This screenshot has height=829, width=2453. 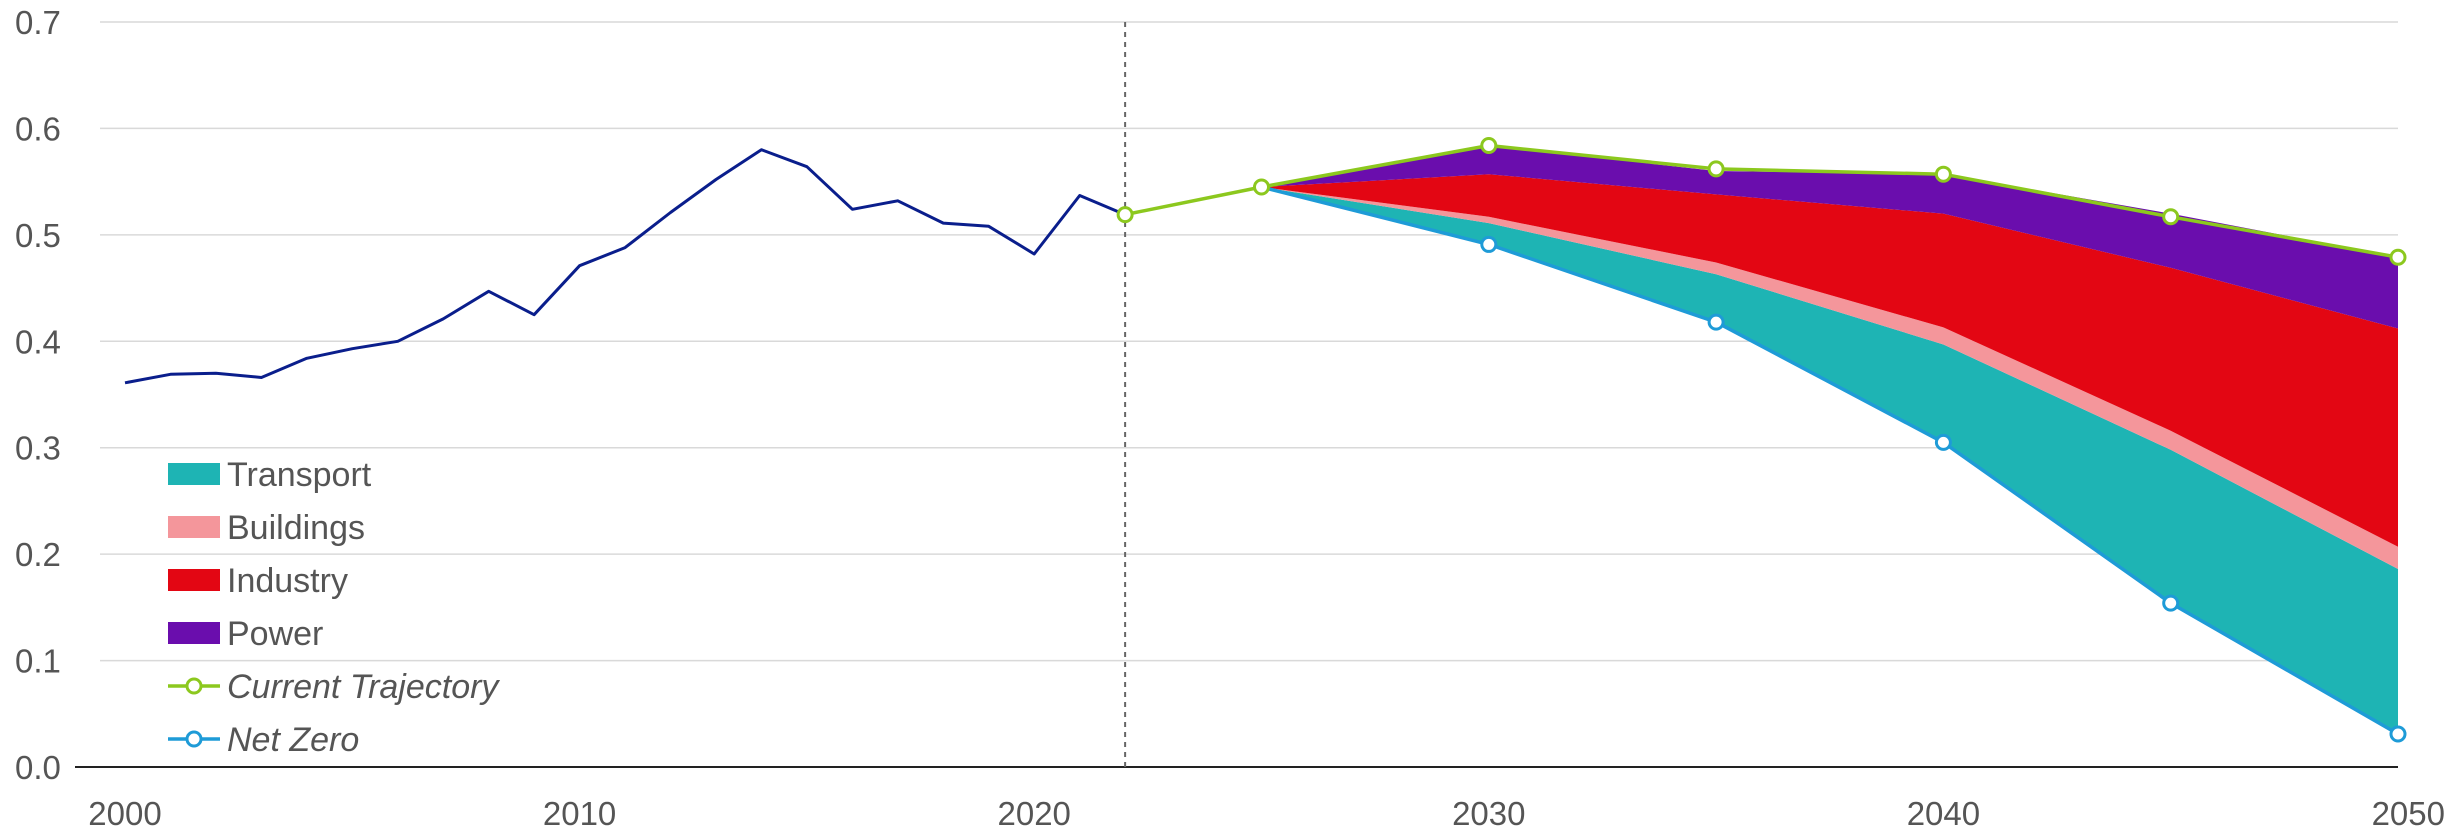 What do you see at coordinates (38, 22) in the screenshot?
I see `y-tick-label: 0.7` at bounding box center [38, 22].